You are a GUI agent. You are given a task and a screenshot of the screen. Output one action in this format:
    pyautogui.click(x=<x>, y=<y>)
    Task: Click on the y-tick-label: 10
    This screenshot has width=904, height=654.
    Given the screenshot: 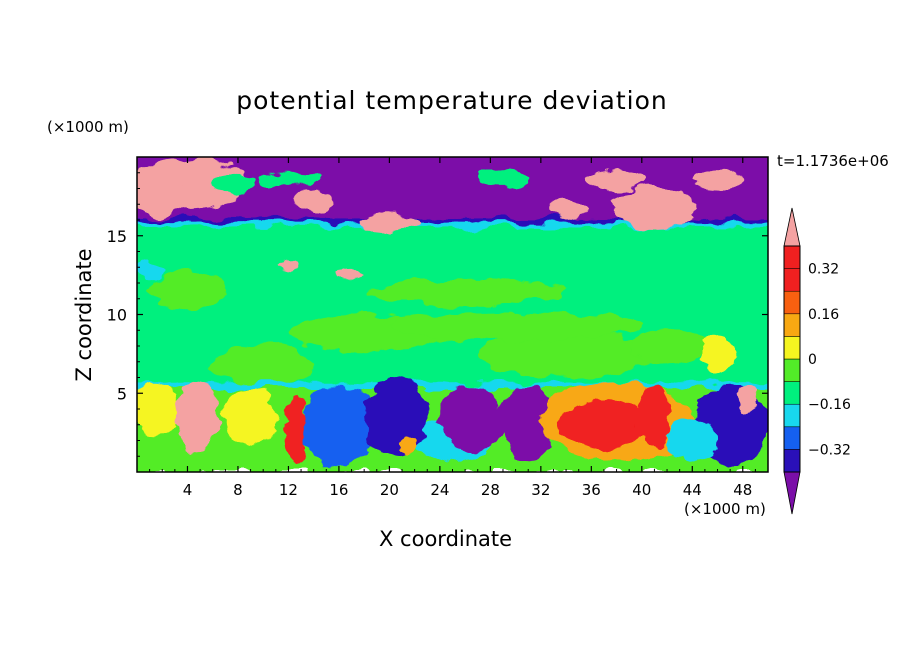 What is the action you would take?
    pyautogui.click(x=117, y=315)
    